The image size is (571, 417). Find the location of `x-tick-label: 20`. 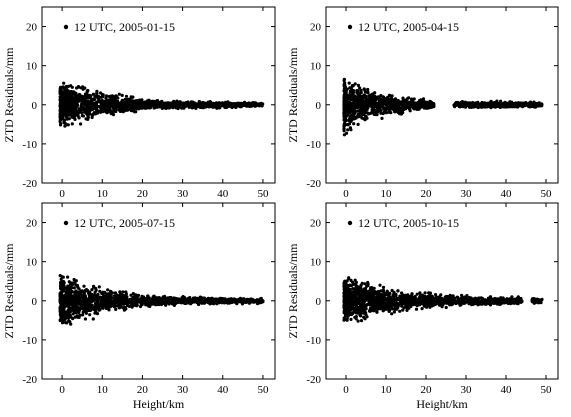

x-tick-label: 20 is located at coordinates (143, 390).